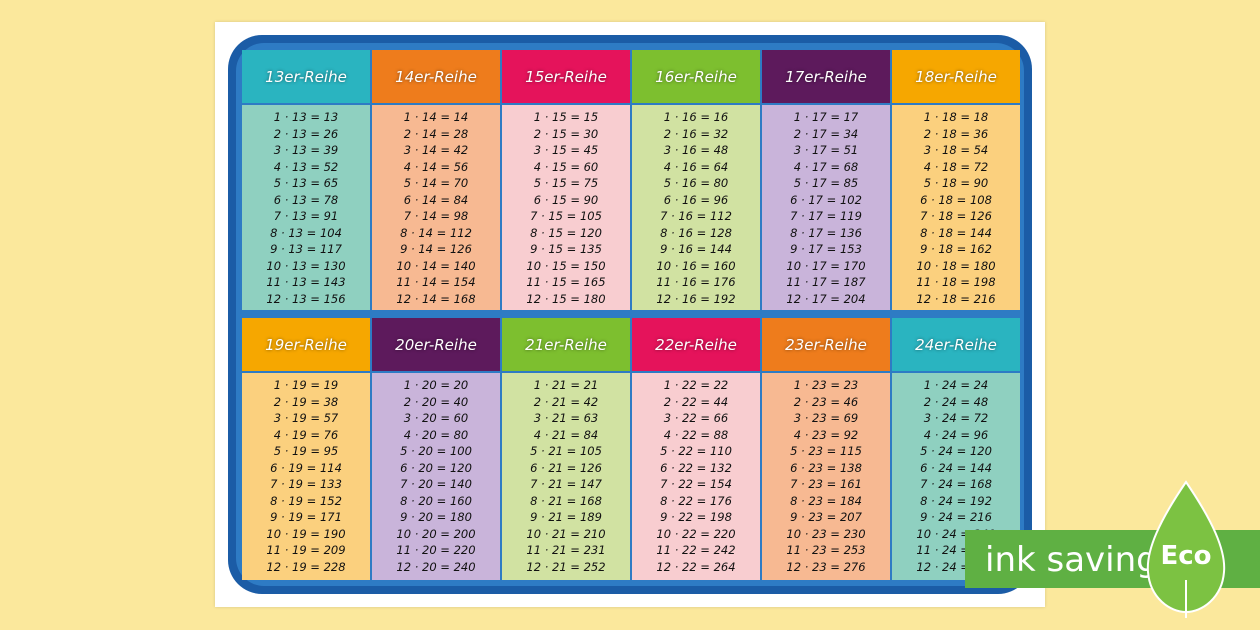 This screenshot has height=630, width=1260. What do you see at coordinates (436, 298) in the screenshot?
I see `equation: 12 · 14 = 168` at bounding box center [436, 298].